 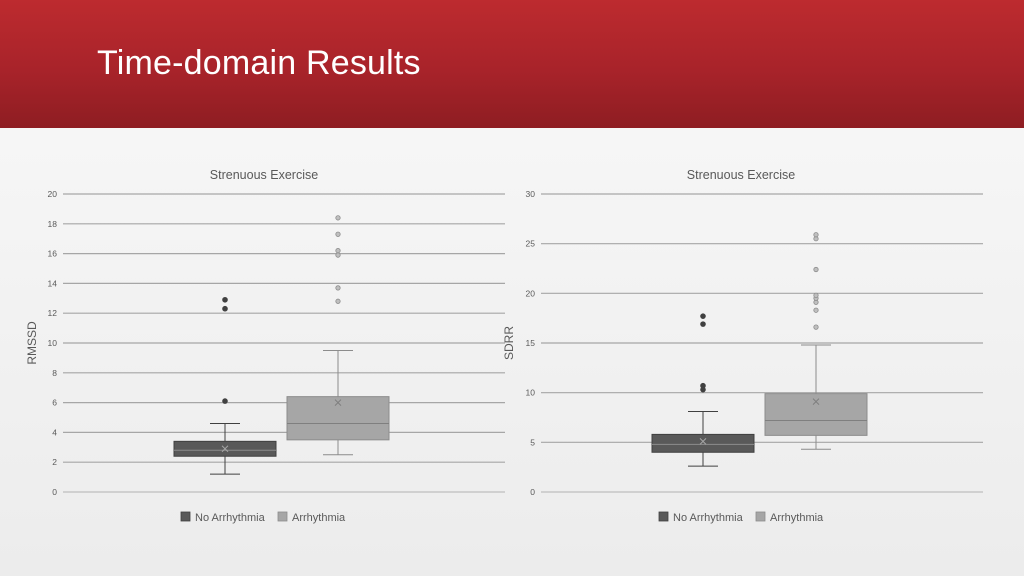 What do you see at coordinates (54, 373) in the screenshot?
I see `y-tick-label: 8` at bounding box center [54, 373].